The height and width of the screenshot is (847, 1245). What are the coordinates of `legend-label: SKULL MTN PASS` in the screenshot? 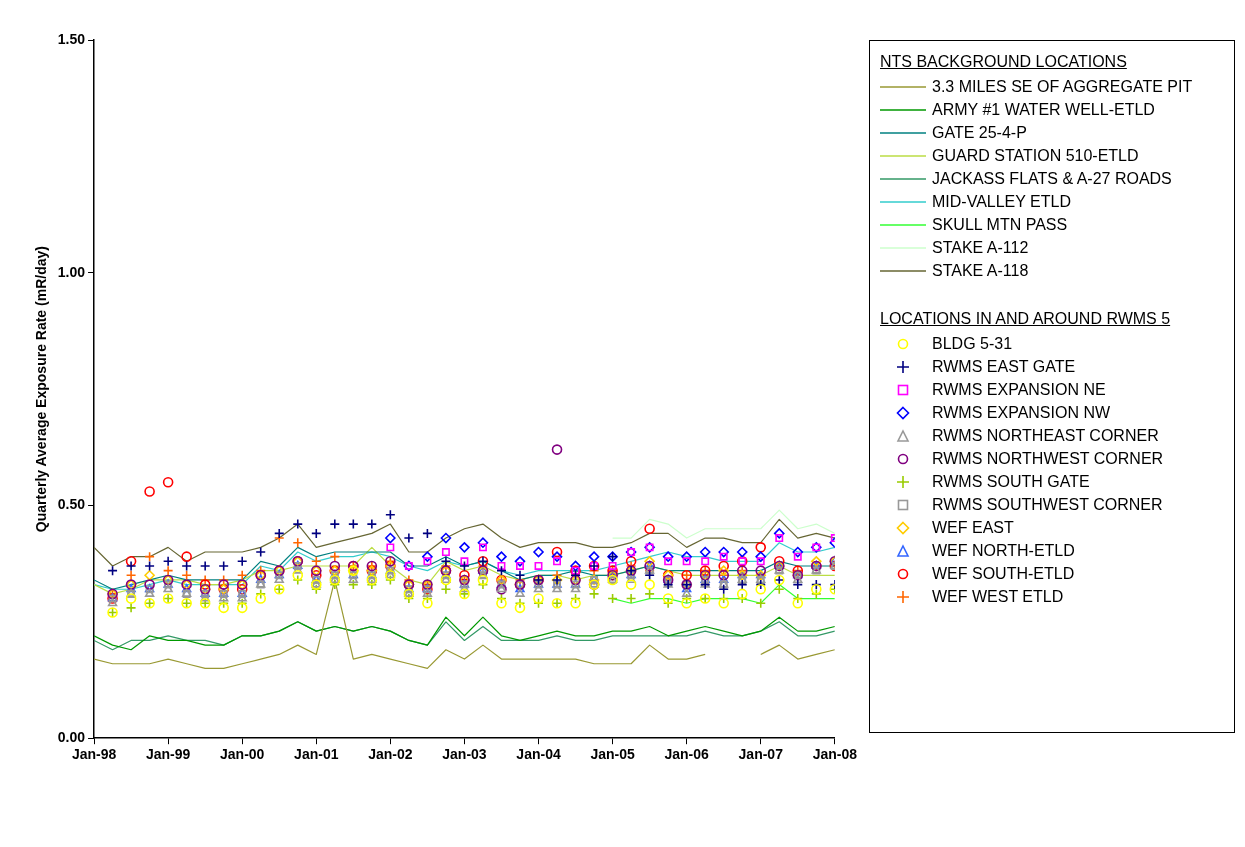 It's located at (1000, 224).